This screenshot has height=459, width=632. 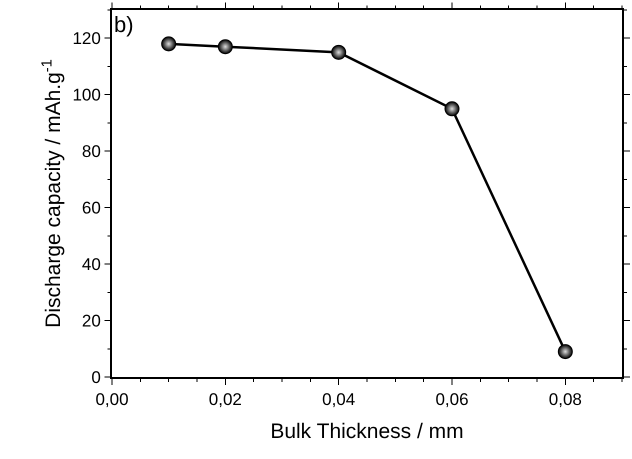 What do you see at coordinates (91, 320) in the screenshot?
I see `y-tick-label: 20` at bounding box center [91, 320].